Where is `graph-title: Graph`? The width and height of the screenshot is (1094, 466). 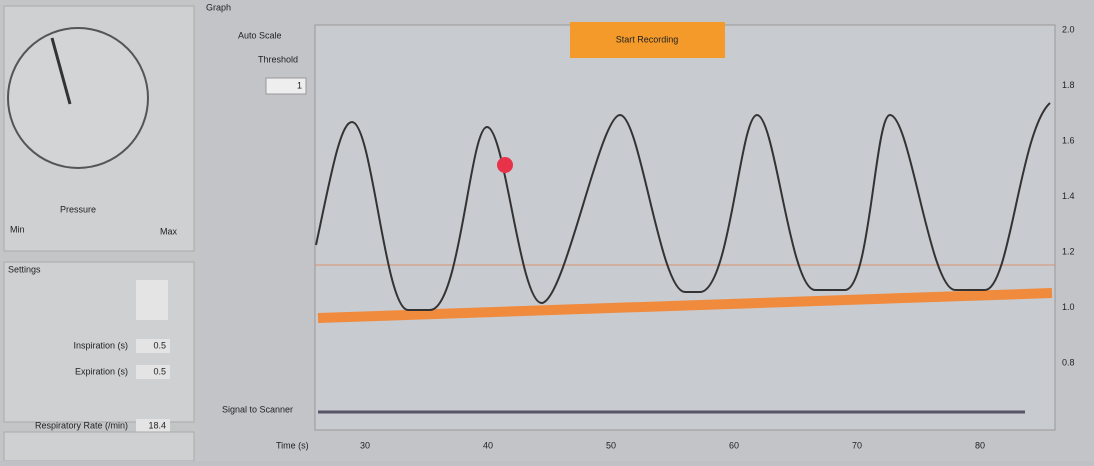
graph-title: Graph is located at coordinates (218, 7).